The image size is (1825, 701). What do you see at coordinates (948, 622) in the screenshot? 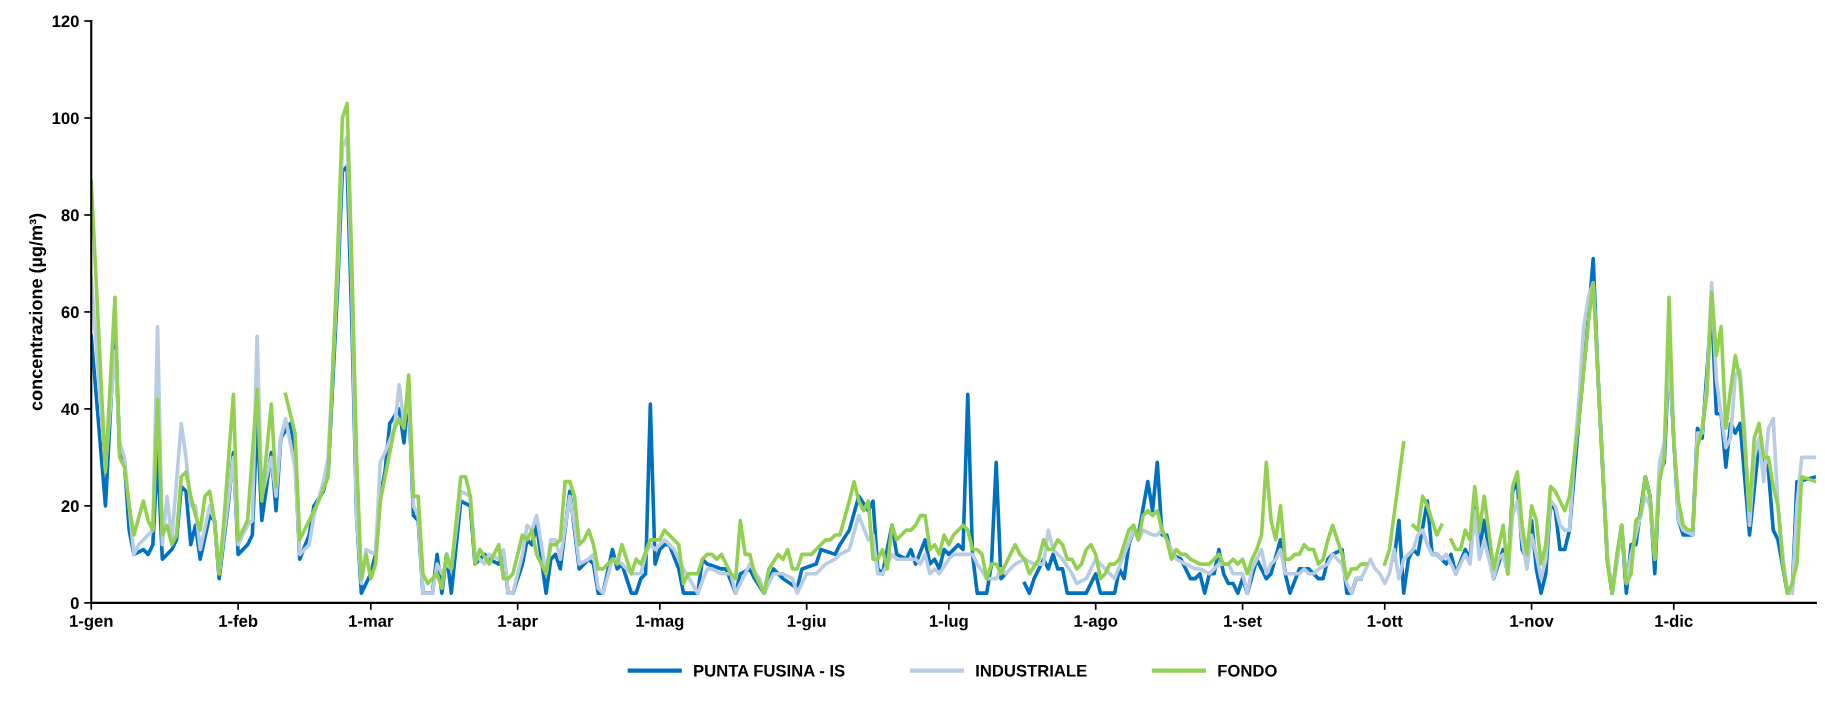
I see `x-tick-label: 1-lug` at bounding box center [948, 622].